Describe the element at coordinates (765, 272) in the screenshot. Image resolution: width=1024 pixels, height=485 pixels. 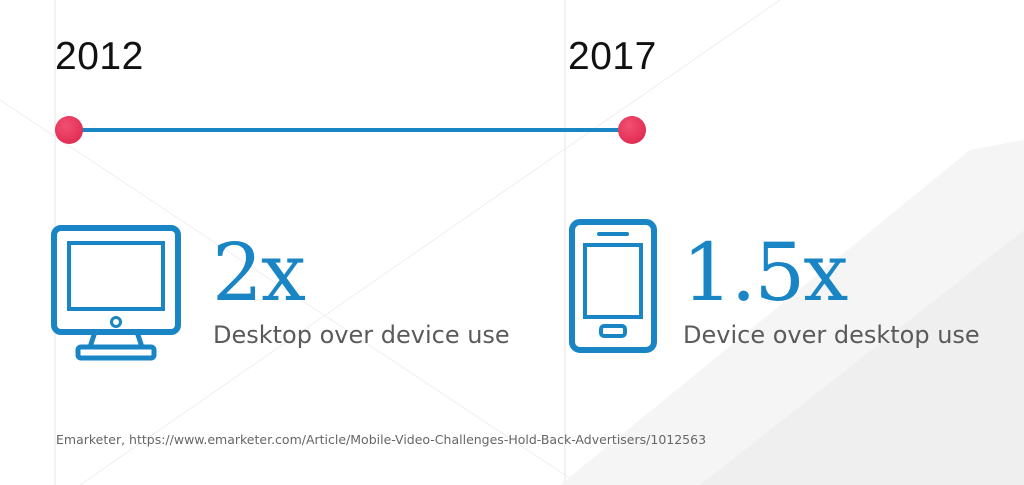
I see `device-stat-value: 1.5x` at that location.